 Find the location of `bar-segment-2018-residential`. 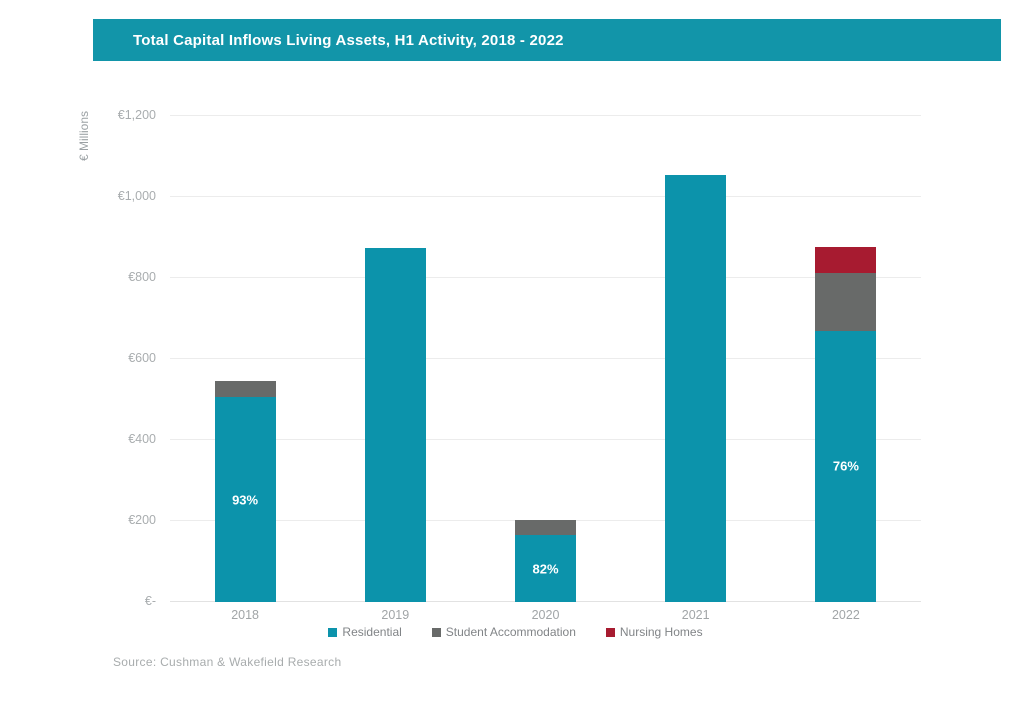

bar-segment-2018-residential is located at coordinates (245, 499).